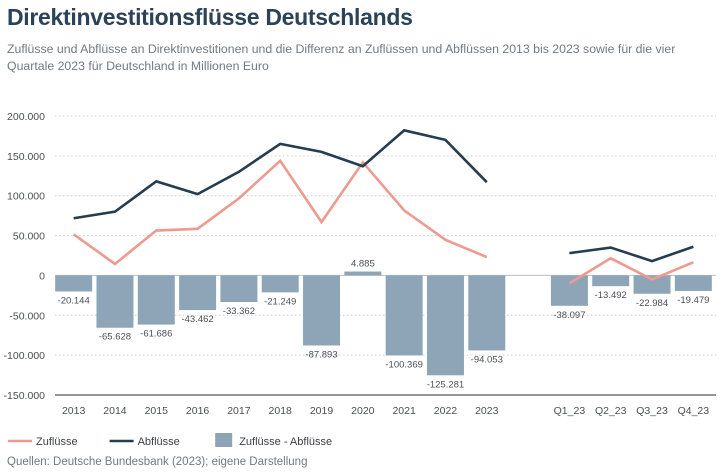 This screenshot has height=475, width=722. I want to click on y-tick-label: 150.000, so click(26, 157).